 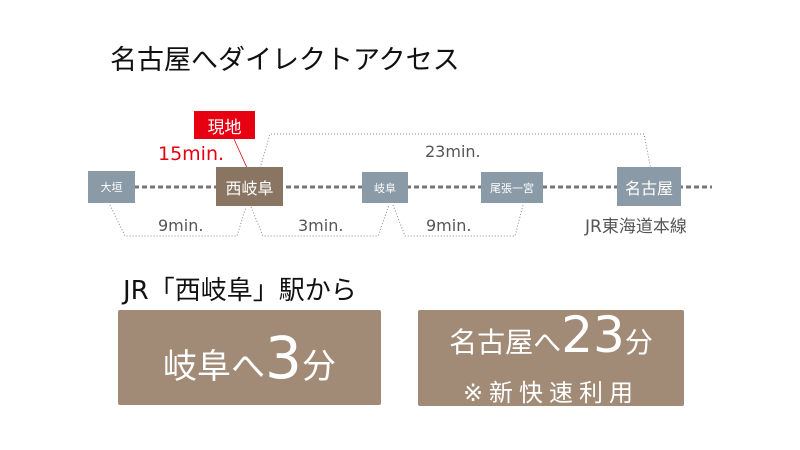 What do you see at coordinates (181, 225) in the screenshot?
I see `time-ogaki-nishigifu: 9min.` at bounding box center [181, 225].